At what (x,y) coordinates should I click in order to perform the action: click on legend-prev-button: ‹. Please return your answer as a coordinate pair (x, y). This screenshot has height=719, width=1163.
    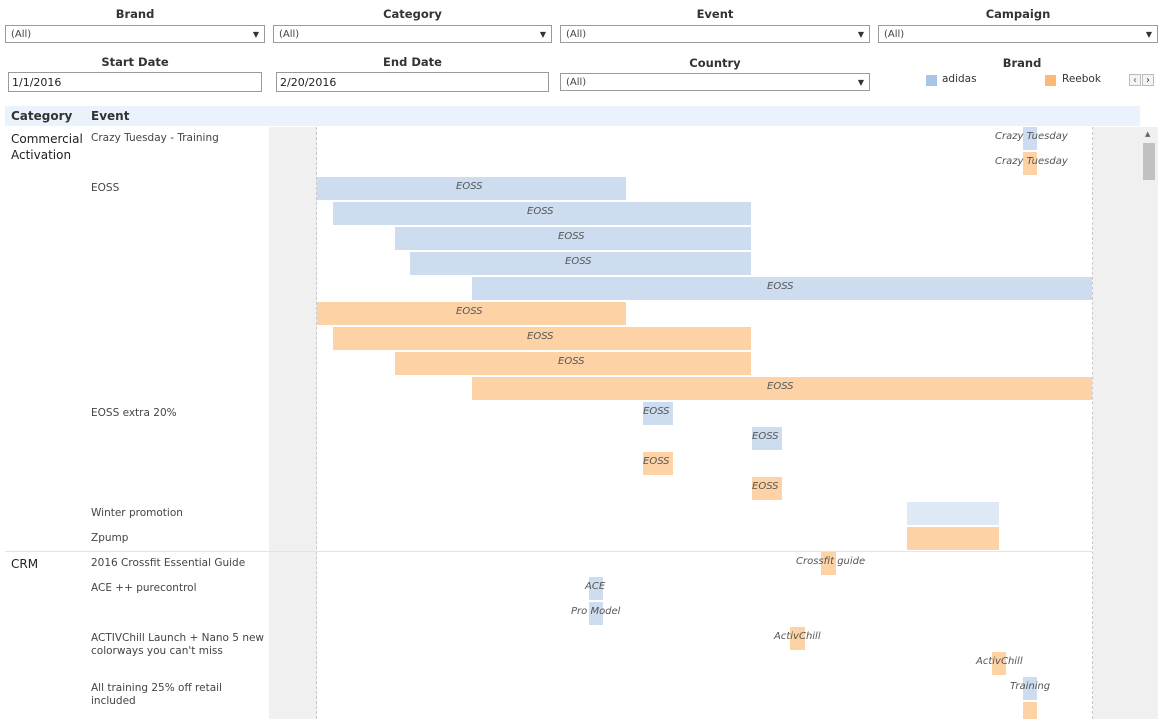
    Looking at the image, I should click on (1135, 80).